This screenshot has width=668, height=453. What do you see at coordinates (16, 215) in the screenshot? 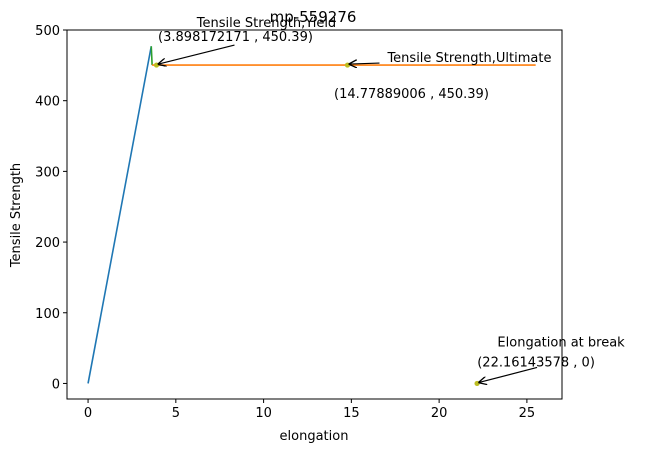
I see `y-axis-label: Tensile Strength` at bounding box center [16, 215].